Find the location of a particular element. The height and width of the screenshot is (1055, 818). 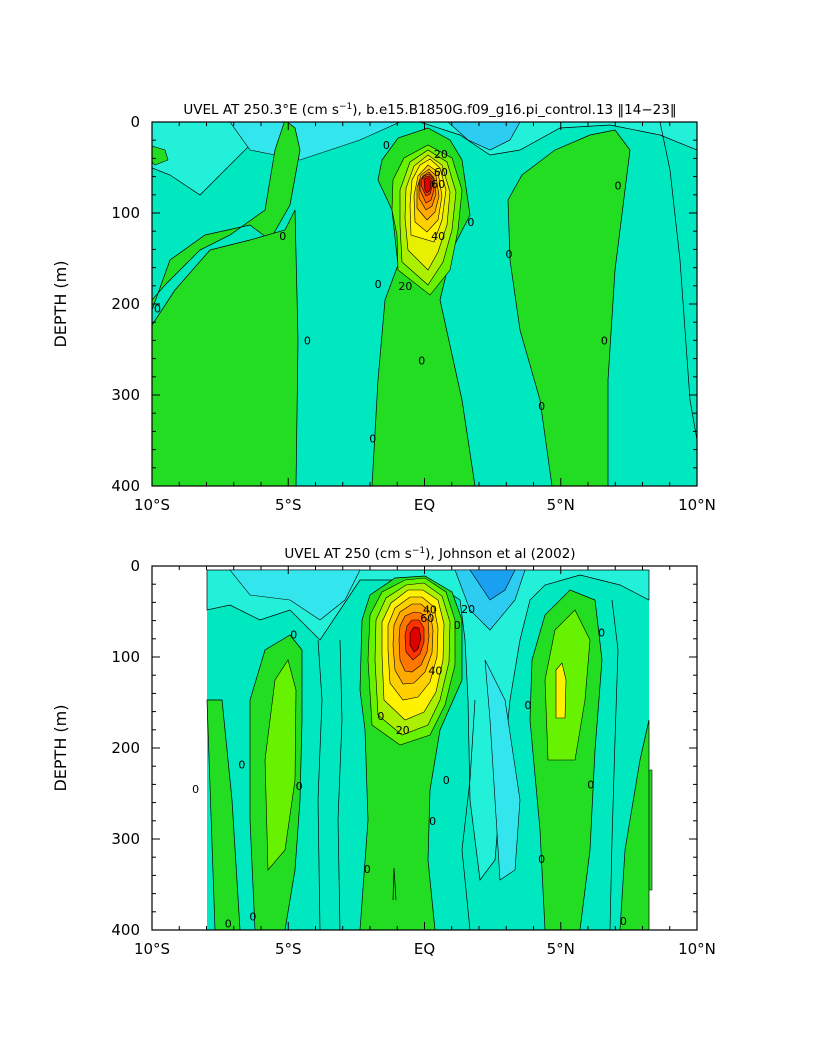

fill-obs-west-eastward is located at coordinates (223, 814).